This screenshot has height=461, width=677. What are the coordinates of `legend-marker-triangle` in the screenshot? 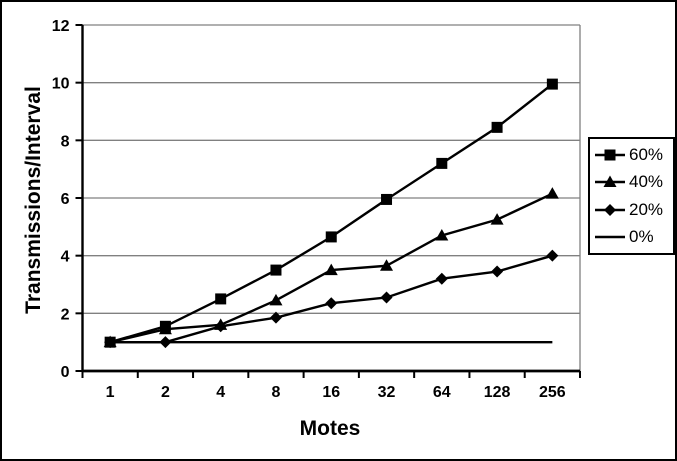 It's located at (610, 181).